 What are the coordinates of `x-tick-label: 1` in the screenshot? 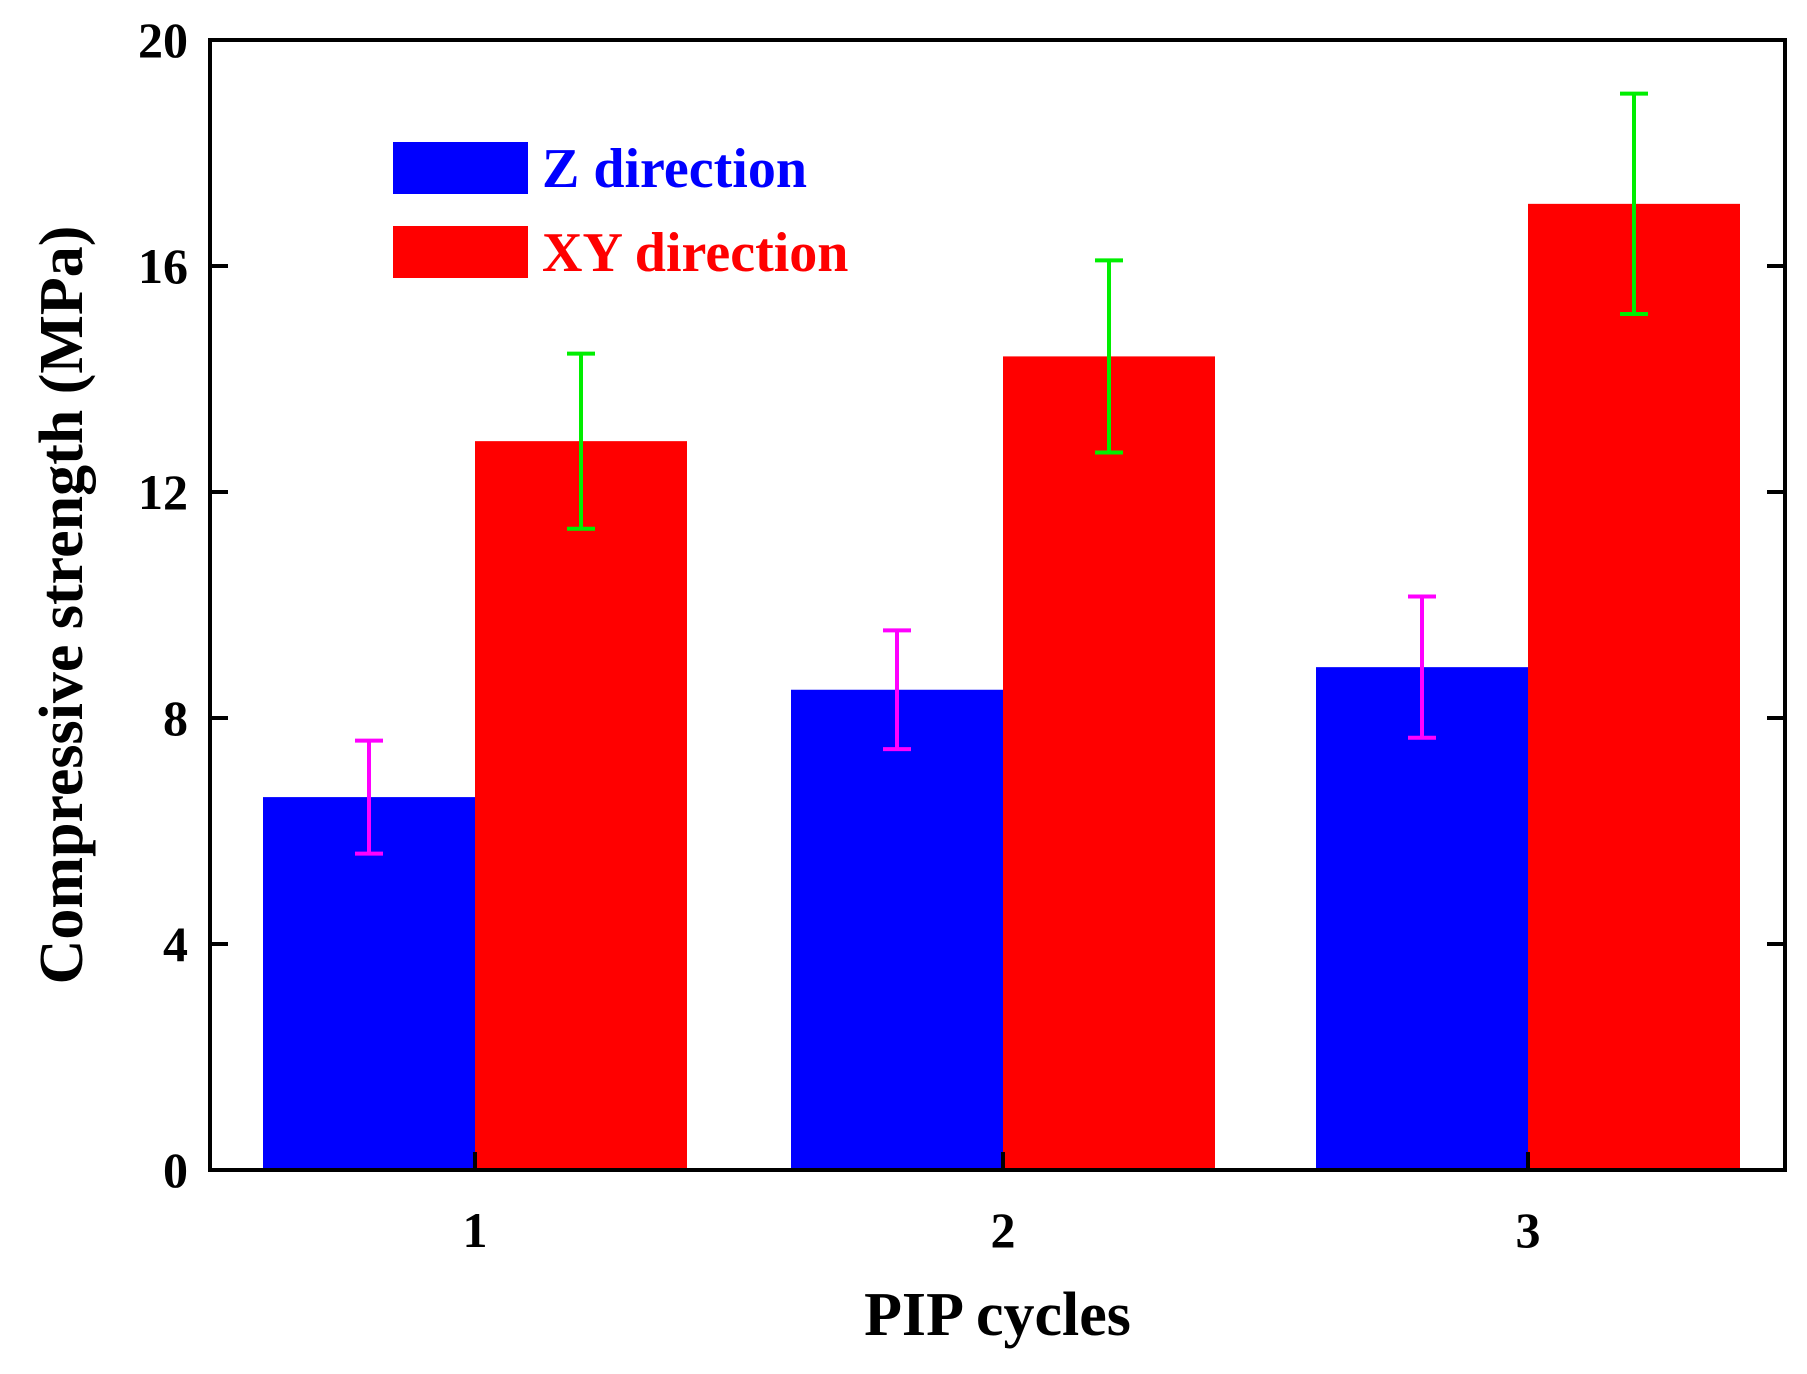 It's located at (475, 1230).